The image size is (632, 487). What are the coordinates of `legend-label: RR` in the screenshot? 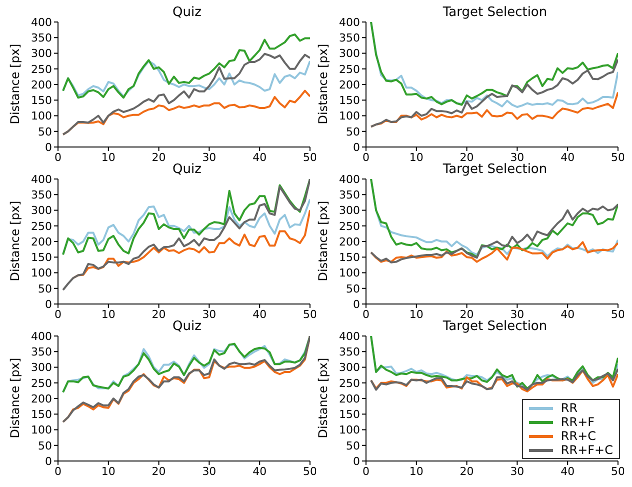 It's located at (569, 408).